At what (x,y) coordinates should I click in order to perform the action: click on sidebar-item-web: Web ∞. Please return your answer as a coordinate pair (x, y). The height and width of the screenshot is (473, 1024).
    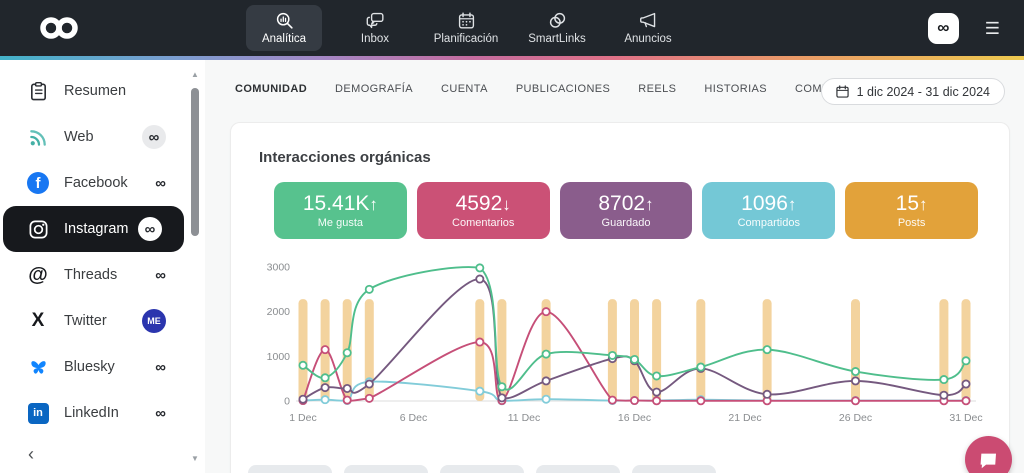
    Looking at the image, I should click on (94, 137).